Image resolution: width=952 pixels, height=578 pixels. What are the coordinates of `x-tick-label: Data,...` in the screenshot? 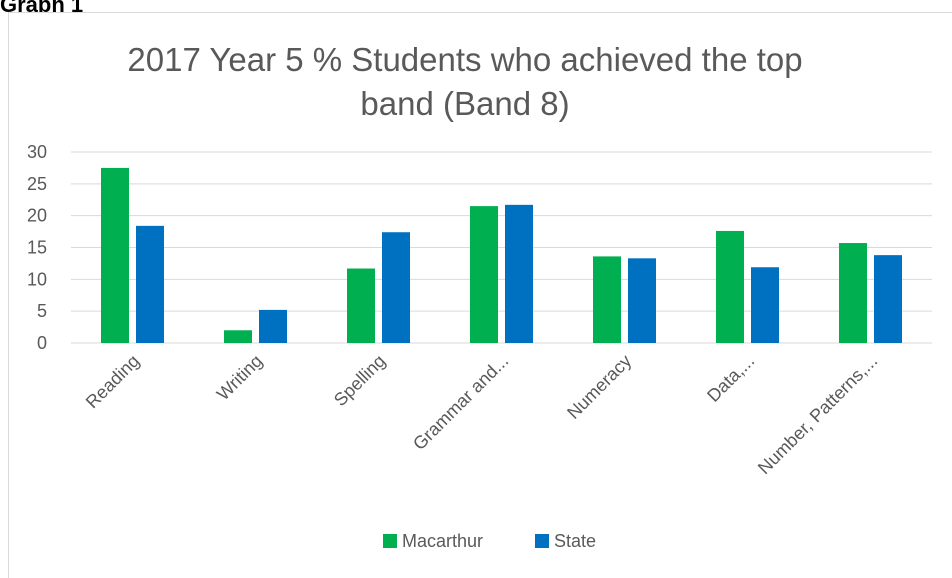 It's located at (730, 378).